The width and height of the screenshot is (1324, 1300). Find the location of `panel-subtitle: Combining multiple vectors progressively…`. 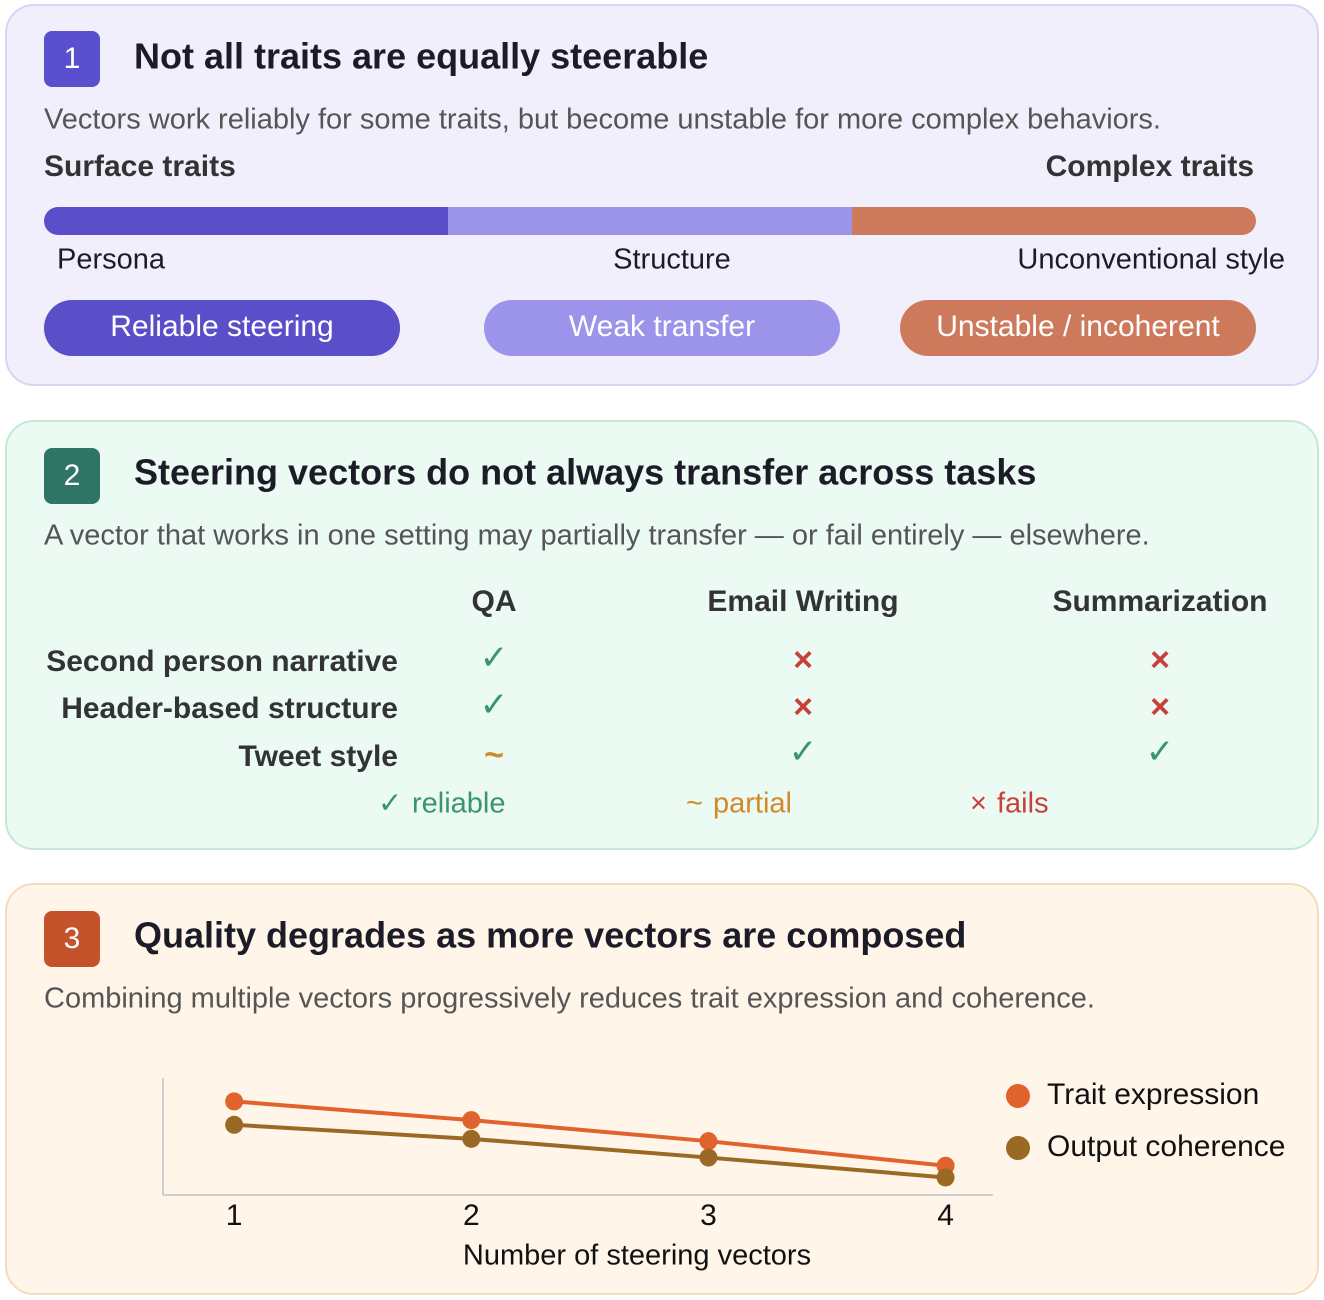

panel-subtitle: Combining multiple vectors progressively… is located at coordinates (569, 999).